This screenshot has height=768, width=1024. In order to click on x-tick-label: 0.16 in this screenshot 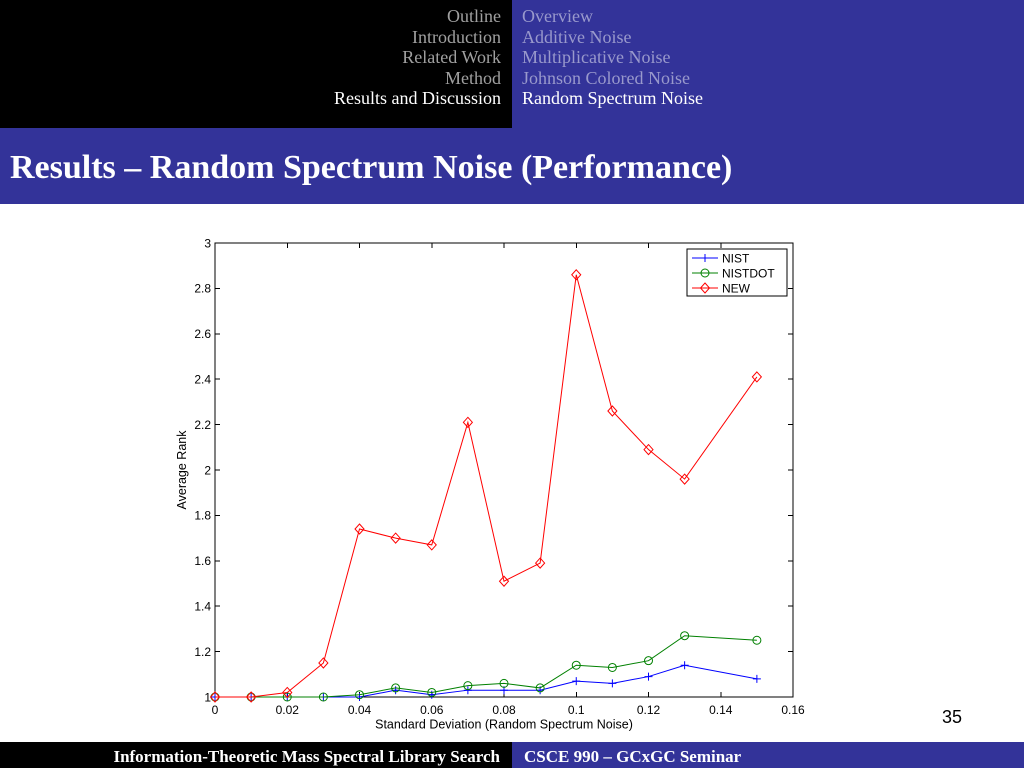, I will do `click(793, 710)`.